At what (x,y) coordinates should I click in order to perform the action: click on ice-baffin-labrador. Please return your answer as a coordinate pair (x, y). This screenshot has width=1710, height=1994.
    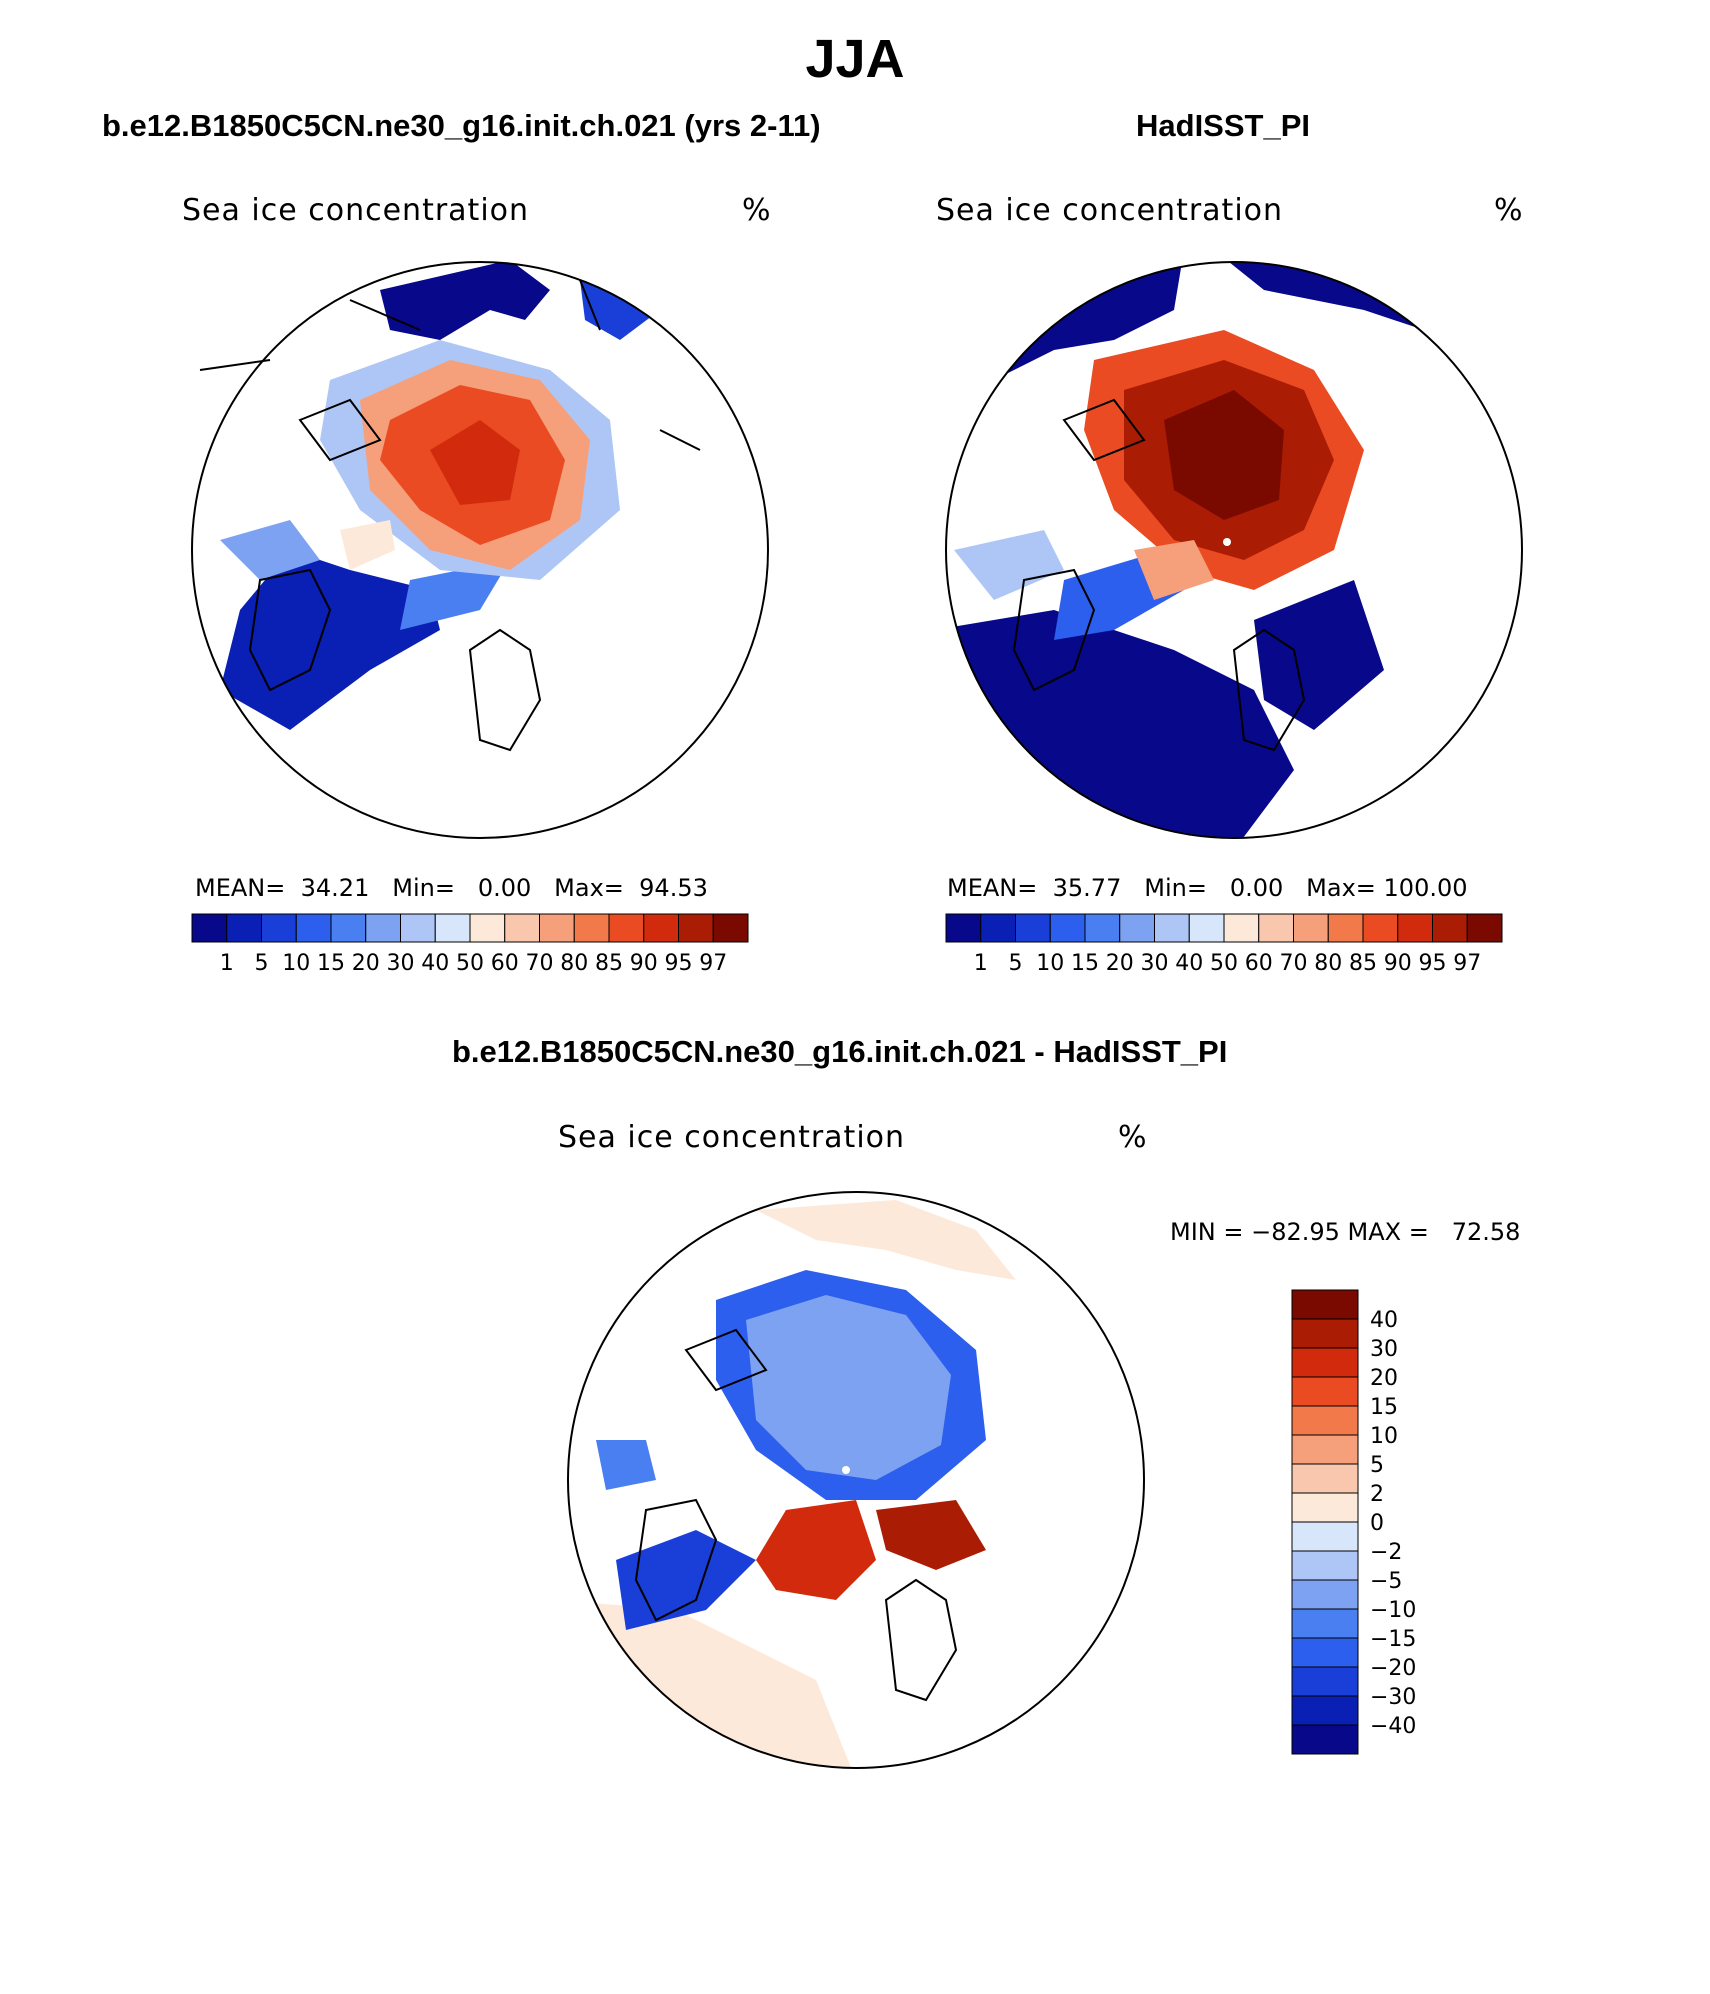
    Looking at the image, I should click on (330, 640).